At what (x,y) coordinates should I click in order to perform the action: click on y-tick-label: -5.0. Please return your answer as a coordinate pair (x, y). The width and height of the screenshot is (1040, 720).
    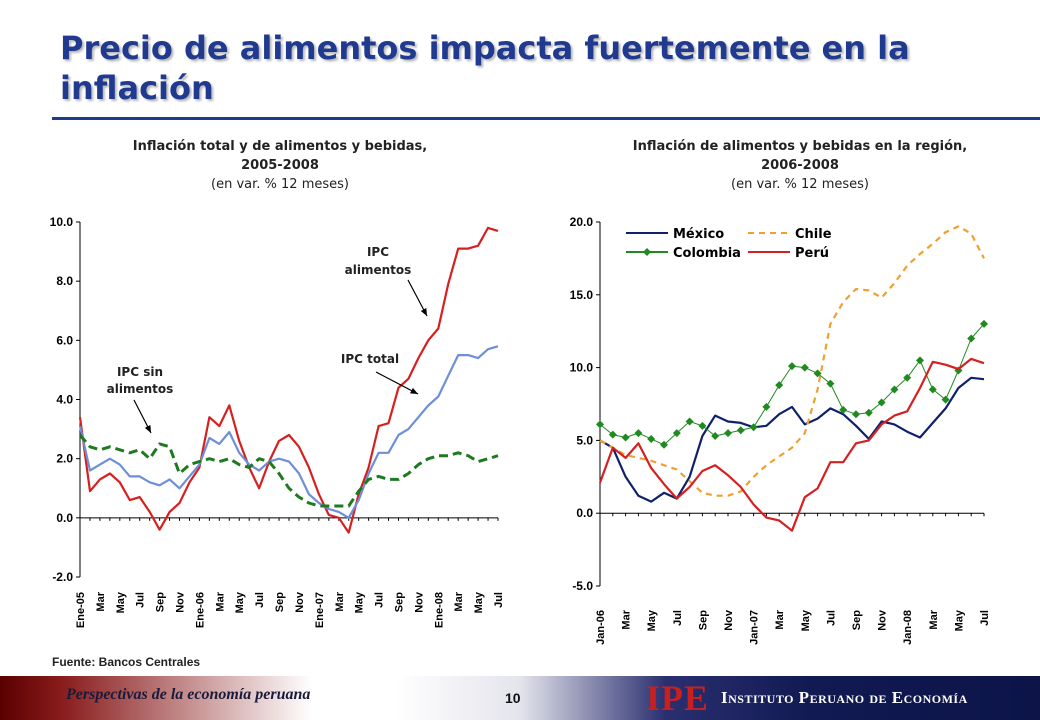
    Looking at the image, I should click on (582, 586).